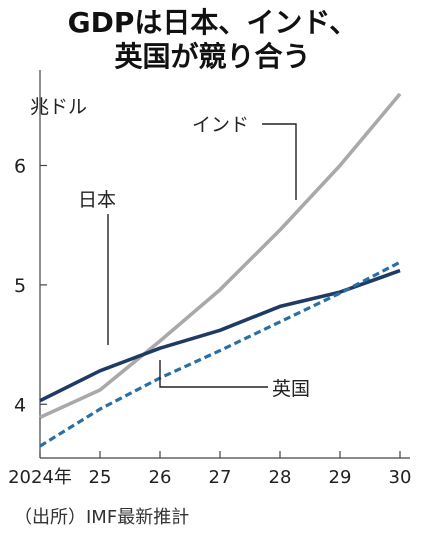 This screenshot has height=539, width=425. Describe the element at coordinates (340, 477) in the screenshot. I see `x-tick-label: 29` at that location.